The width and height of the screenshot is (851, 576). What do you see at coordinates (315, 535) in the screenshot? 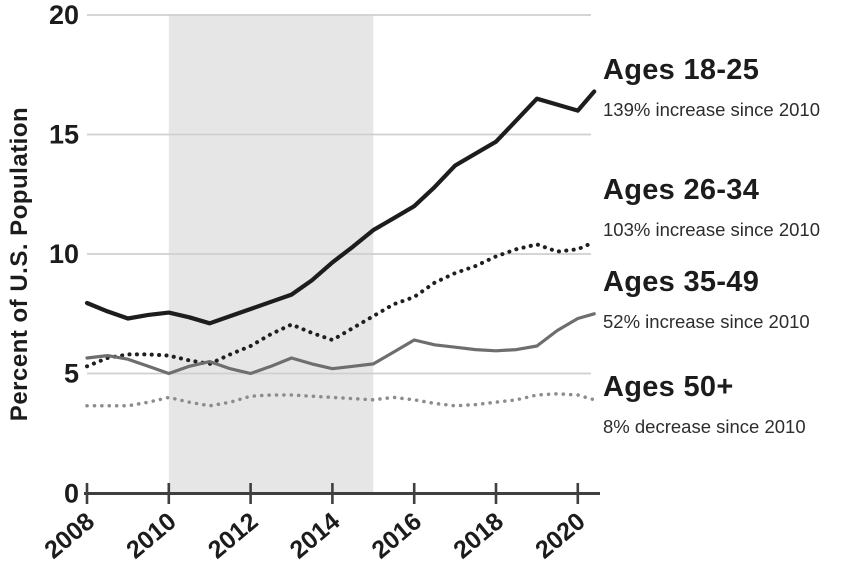
I see `x-tick-label-2014: 2014` at bounding box center [315, 535].